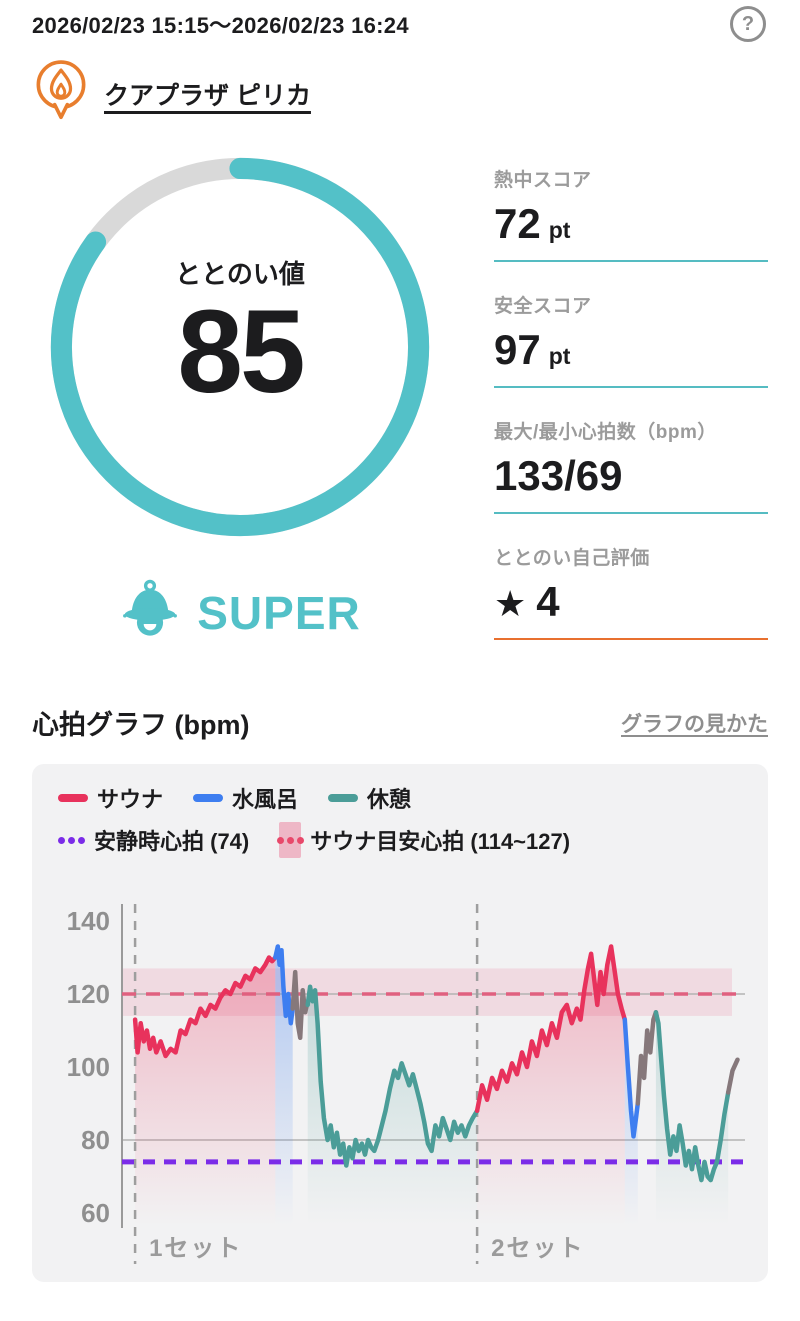  I want to click on sauna-line-swatch, so click(73, 798).